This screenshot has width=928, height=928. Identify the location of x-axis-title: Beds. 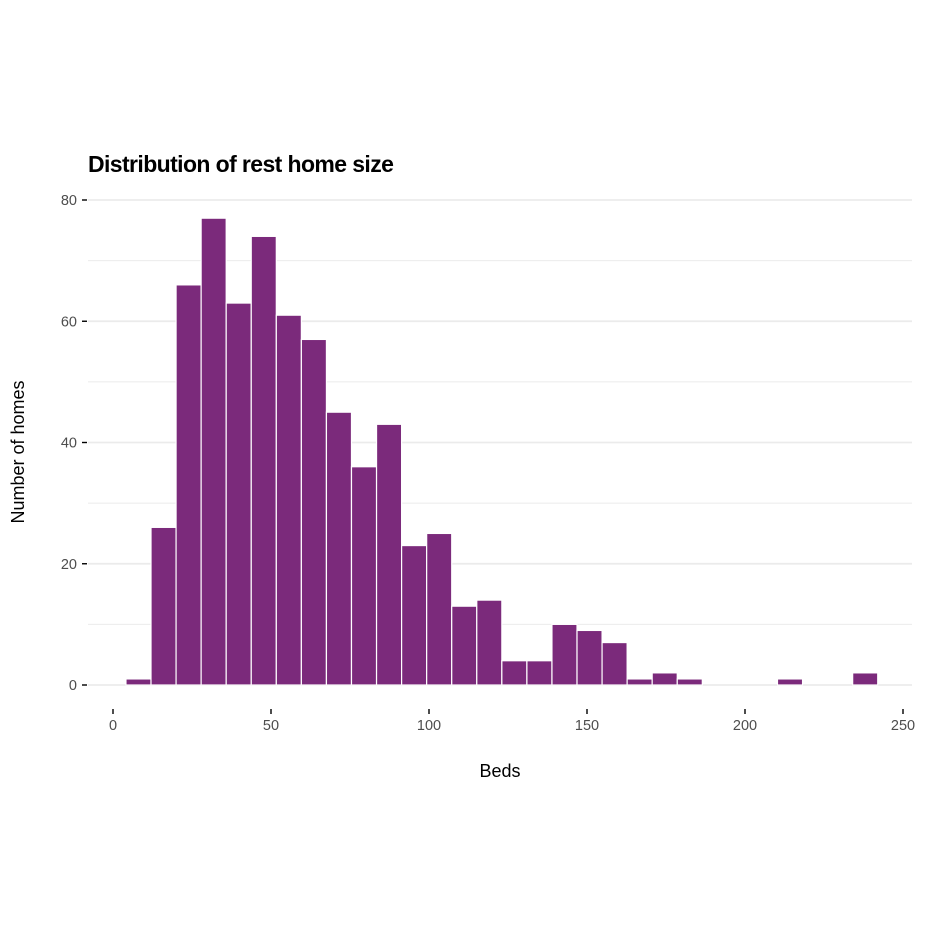
(499, 771).